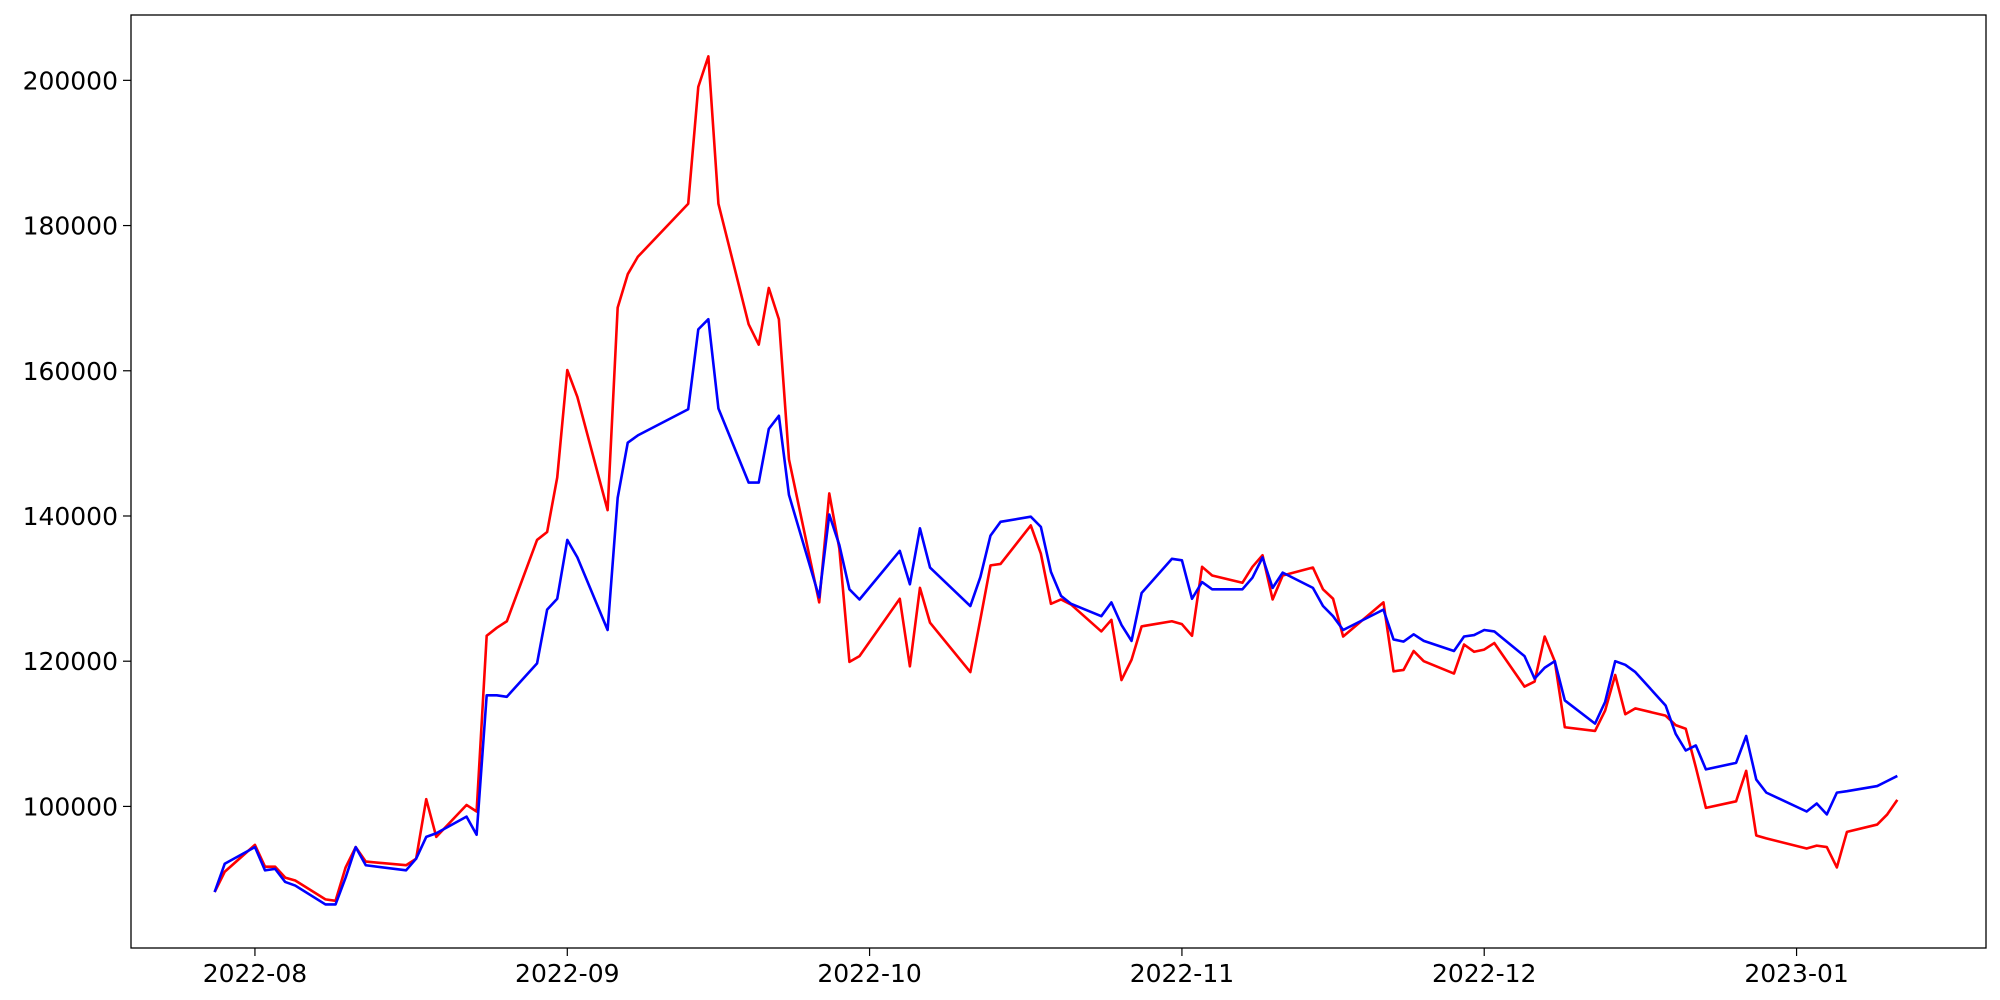  Describe the element at coordinates (70, 371) in the screenshot. I see `y-tick-label: 160000` at that location.